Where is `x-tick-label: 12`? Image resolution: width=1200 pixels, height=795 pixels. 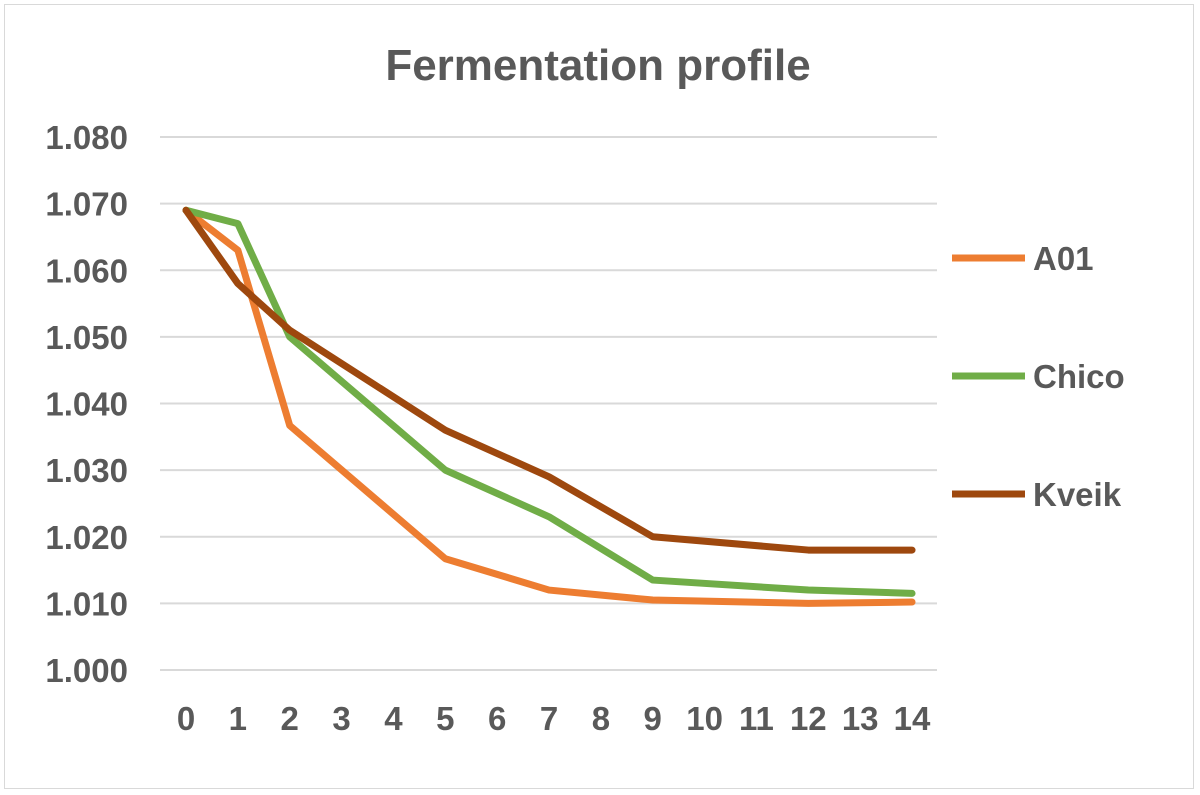 x-tick-label: 12 is located at coordinates (808, 718).